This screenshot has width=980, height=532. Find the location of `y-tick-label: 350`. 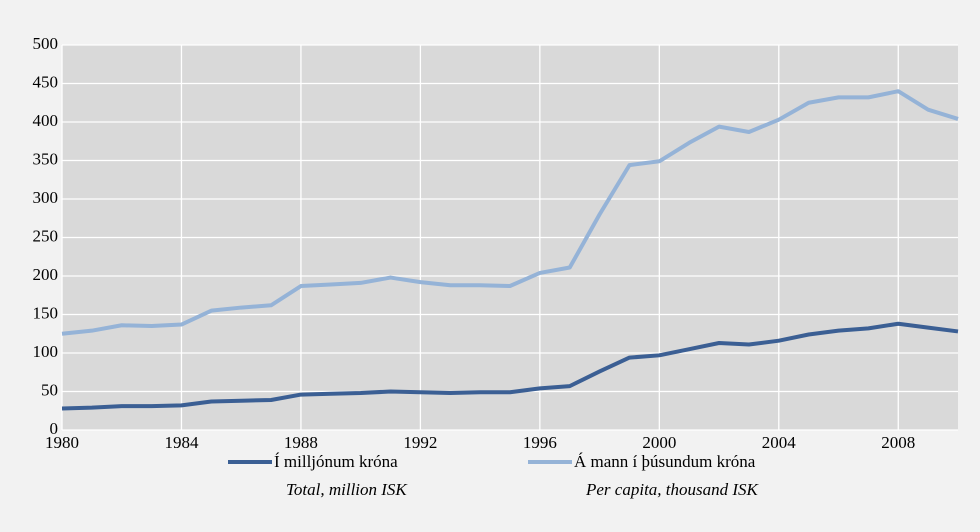

y-tick-label: 350 is located at coordinates (46, 158).